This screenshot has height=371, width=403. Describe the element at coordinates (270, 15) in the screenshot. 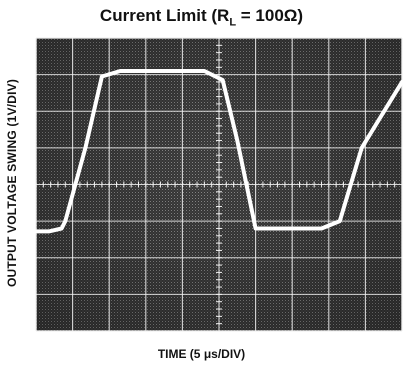

I see `chart-title-rest: = 100Ω)` at that location.